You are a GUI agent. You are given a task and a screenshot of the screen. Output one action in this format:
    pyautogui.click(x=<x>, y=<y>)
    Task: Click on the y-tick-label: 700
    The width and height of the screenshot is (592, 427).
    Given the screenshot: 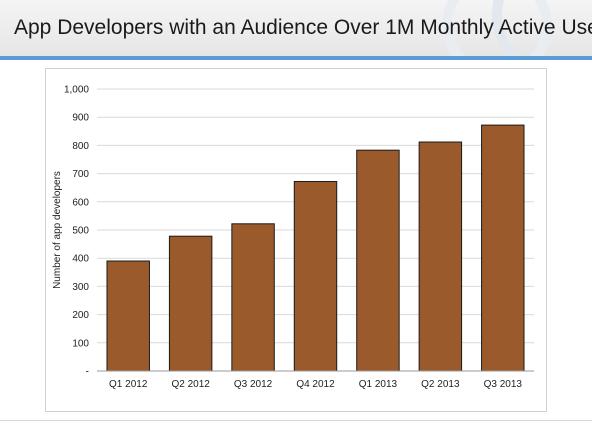 What is the action you would take?
    pyautogui.click(x=80, y=174)
    